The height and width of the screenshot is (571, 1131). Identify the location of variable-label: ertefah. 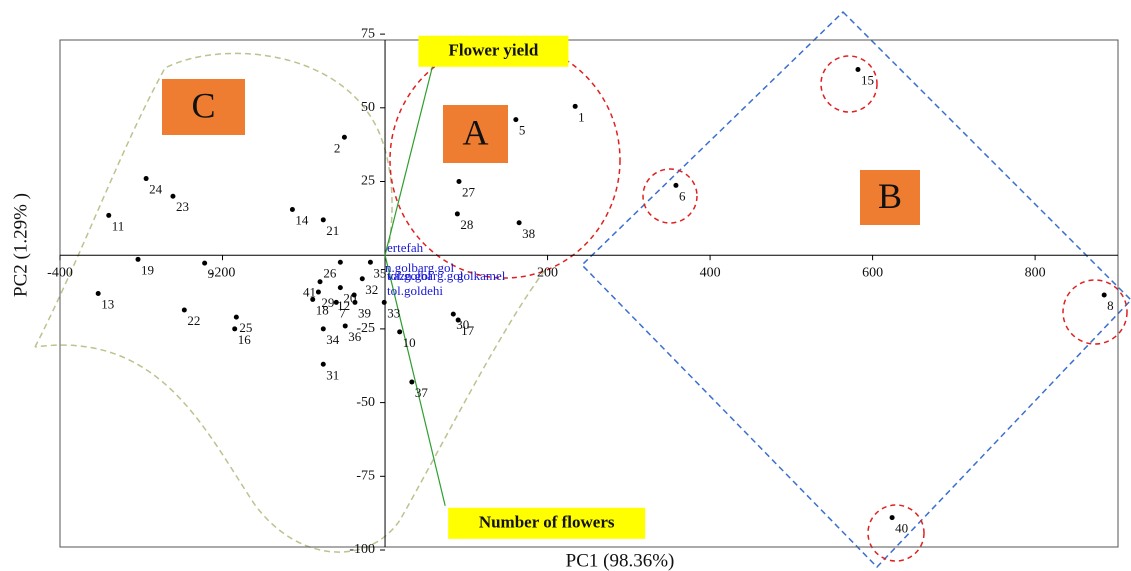
(405, 247).